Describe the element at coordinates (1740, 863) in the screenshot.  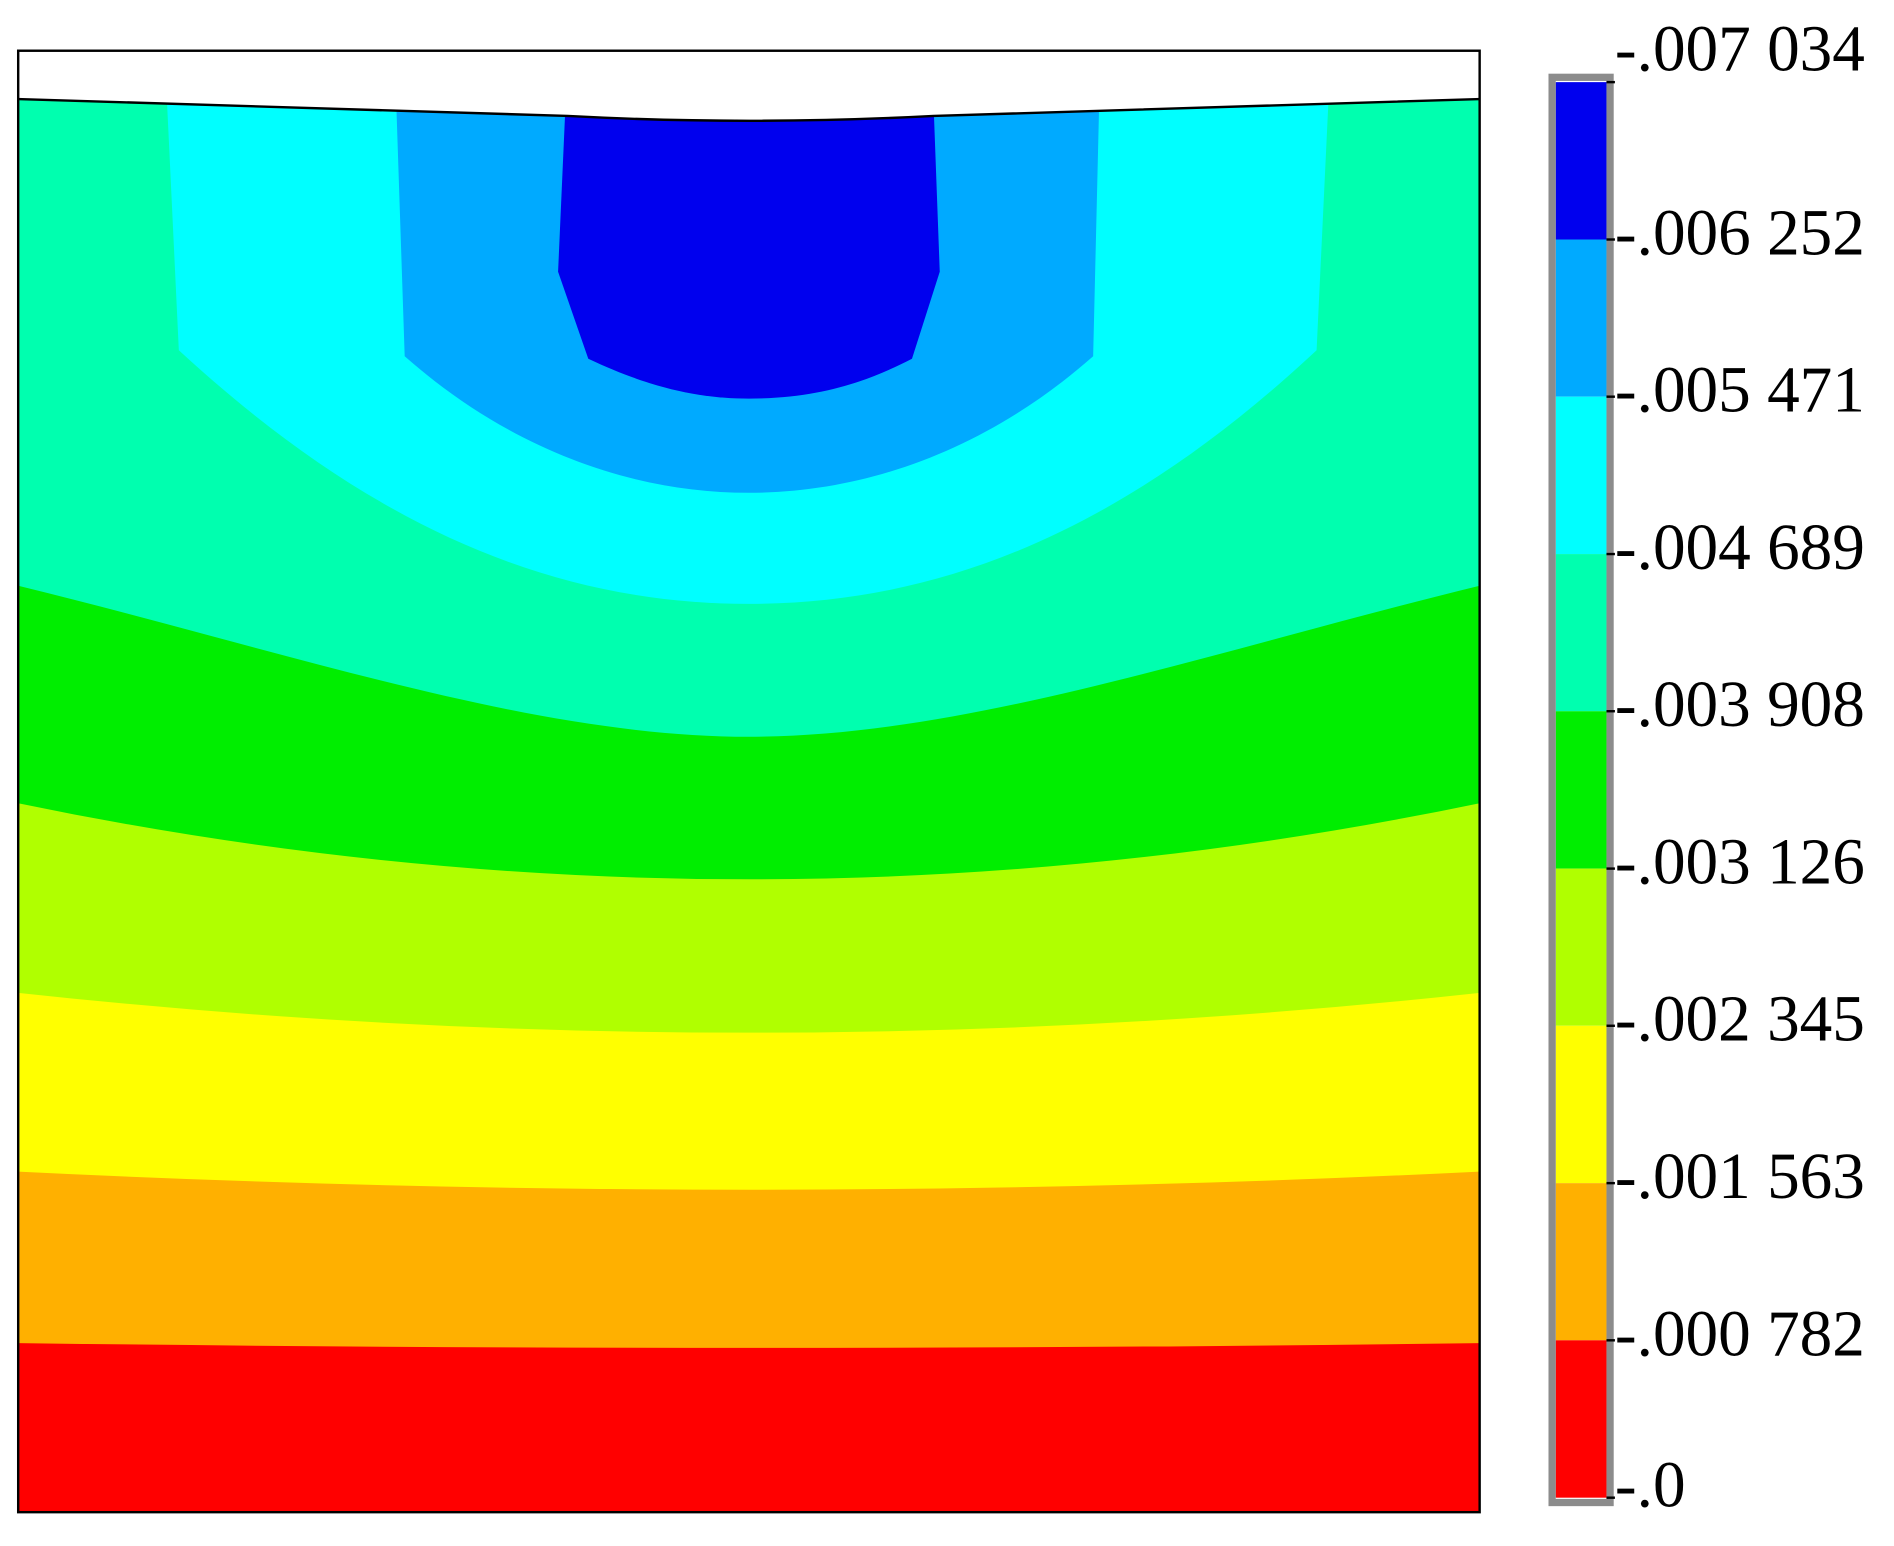
I see `colorbar-tick-label: -.003 126` at that location.